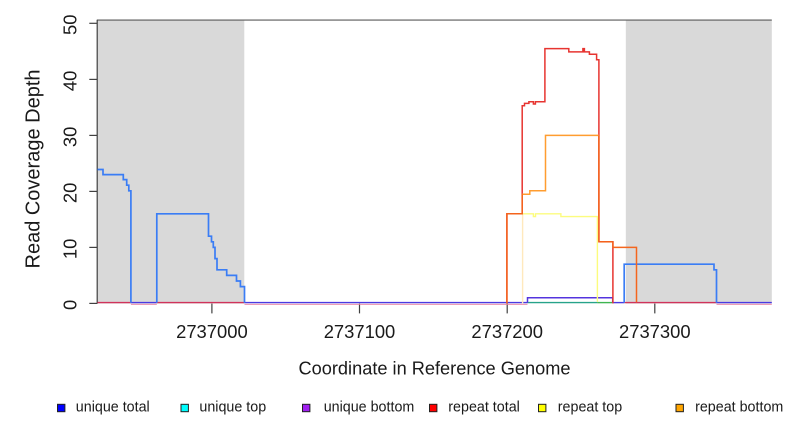 This screenshot has height=437, width=792. Describe the element at coordinates (360, 331) in the screenshot. I see `svg-text: 2737100` at that location.